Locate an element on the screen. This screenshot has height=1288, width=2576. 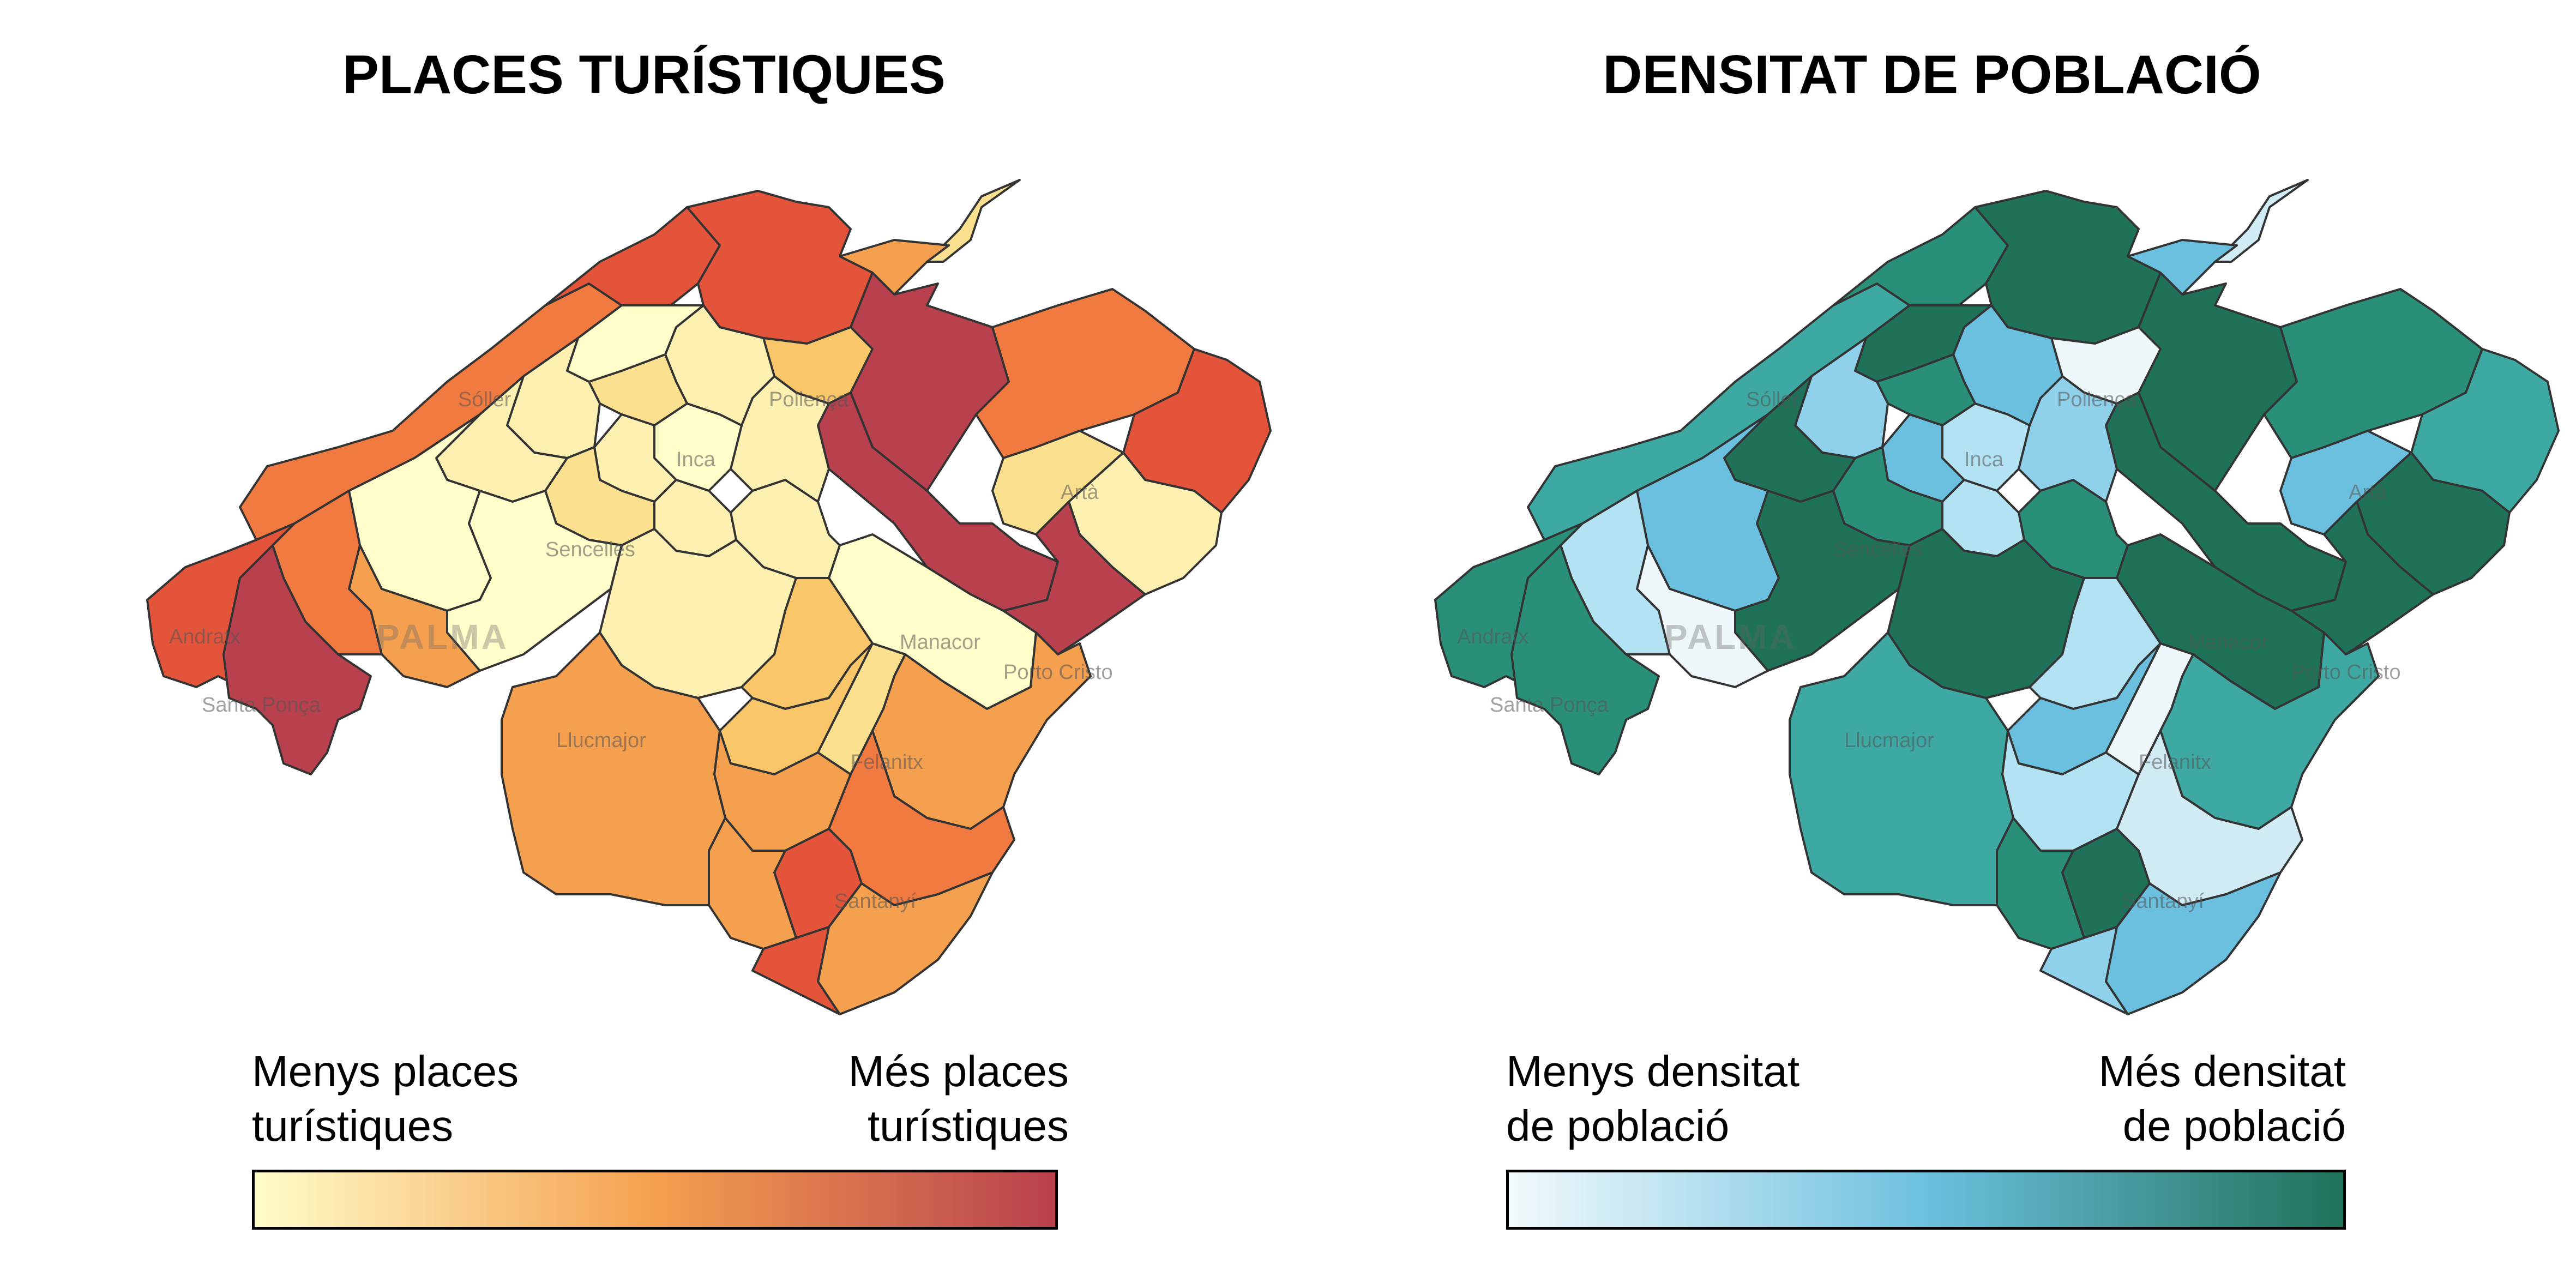
legend-low-label: Menys densitat de població is located at coordinates (1652, 1098).